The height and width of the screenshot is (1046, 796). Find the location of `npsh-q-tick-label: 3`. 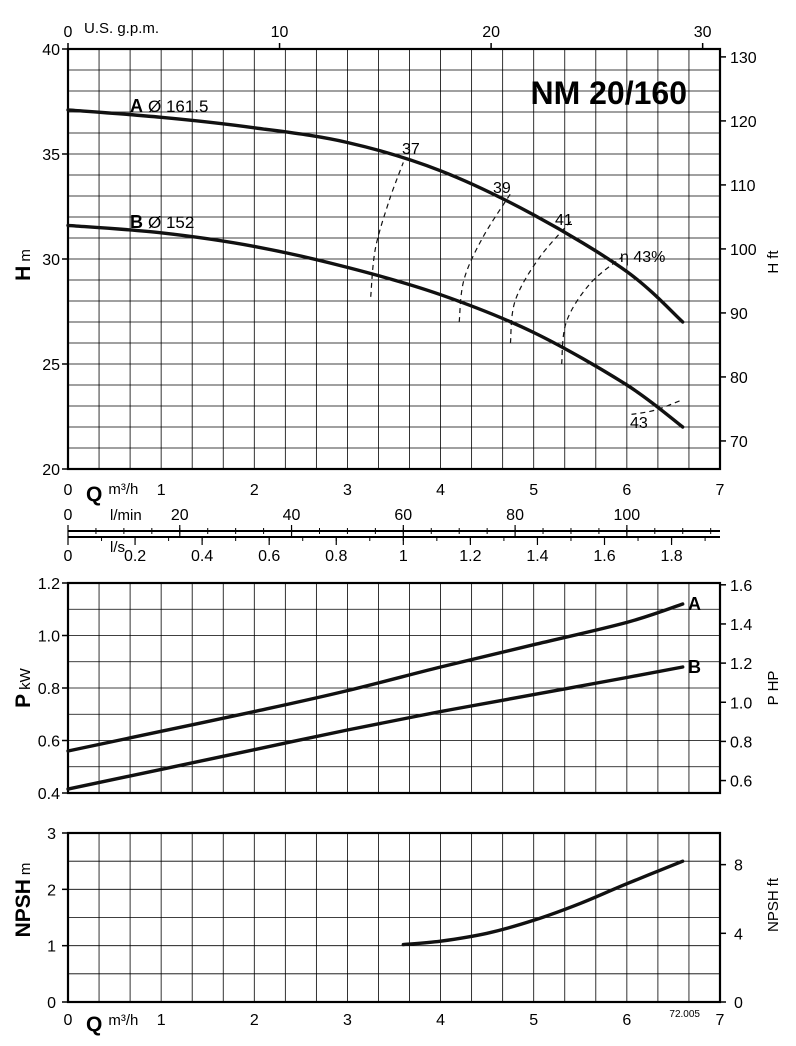

npsh-q-tick-label: 3 is located at coordinates (347, 1020).